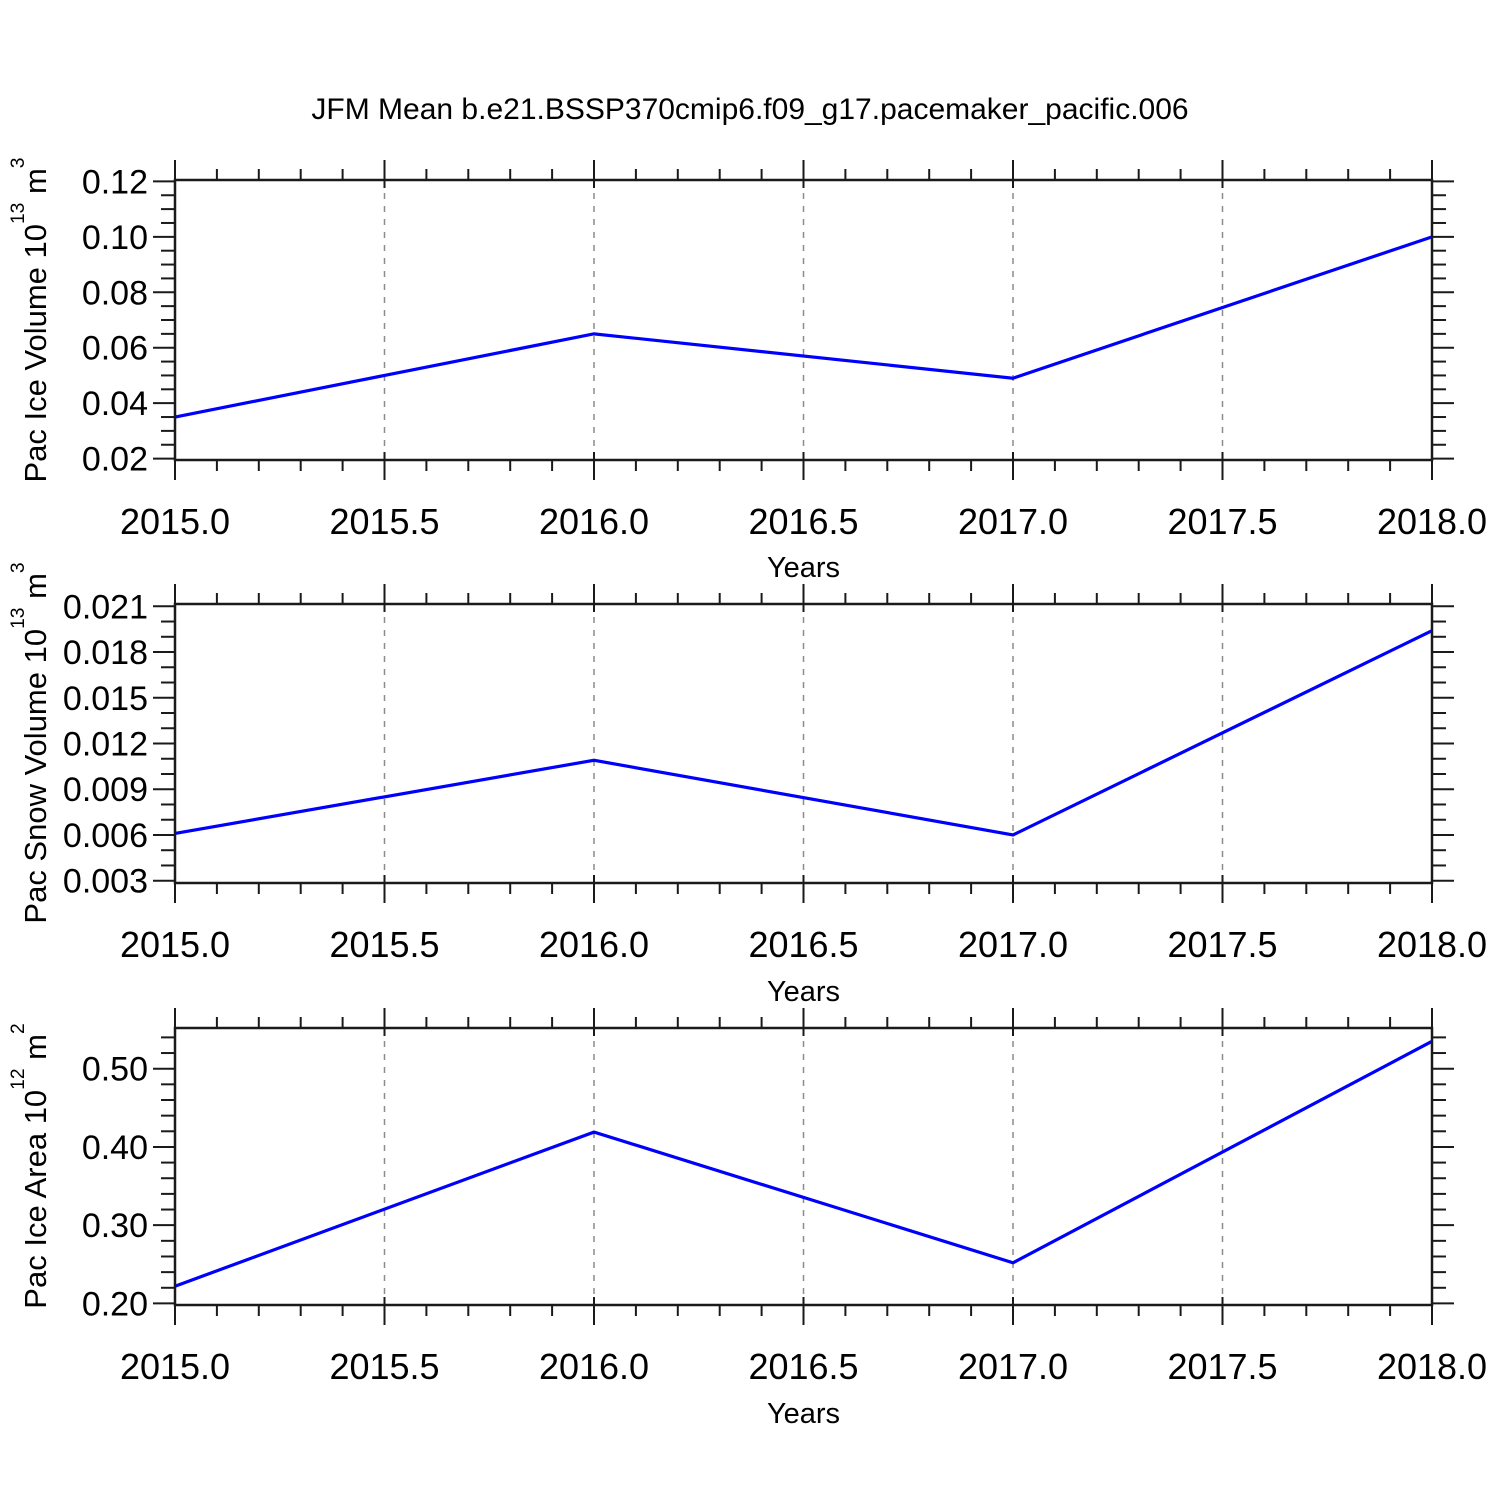 The image size is (1500, 1500). I want to click on y-tick-label: 0.40, so click(115, 1148).